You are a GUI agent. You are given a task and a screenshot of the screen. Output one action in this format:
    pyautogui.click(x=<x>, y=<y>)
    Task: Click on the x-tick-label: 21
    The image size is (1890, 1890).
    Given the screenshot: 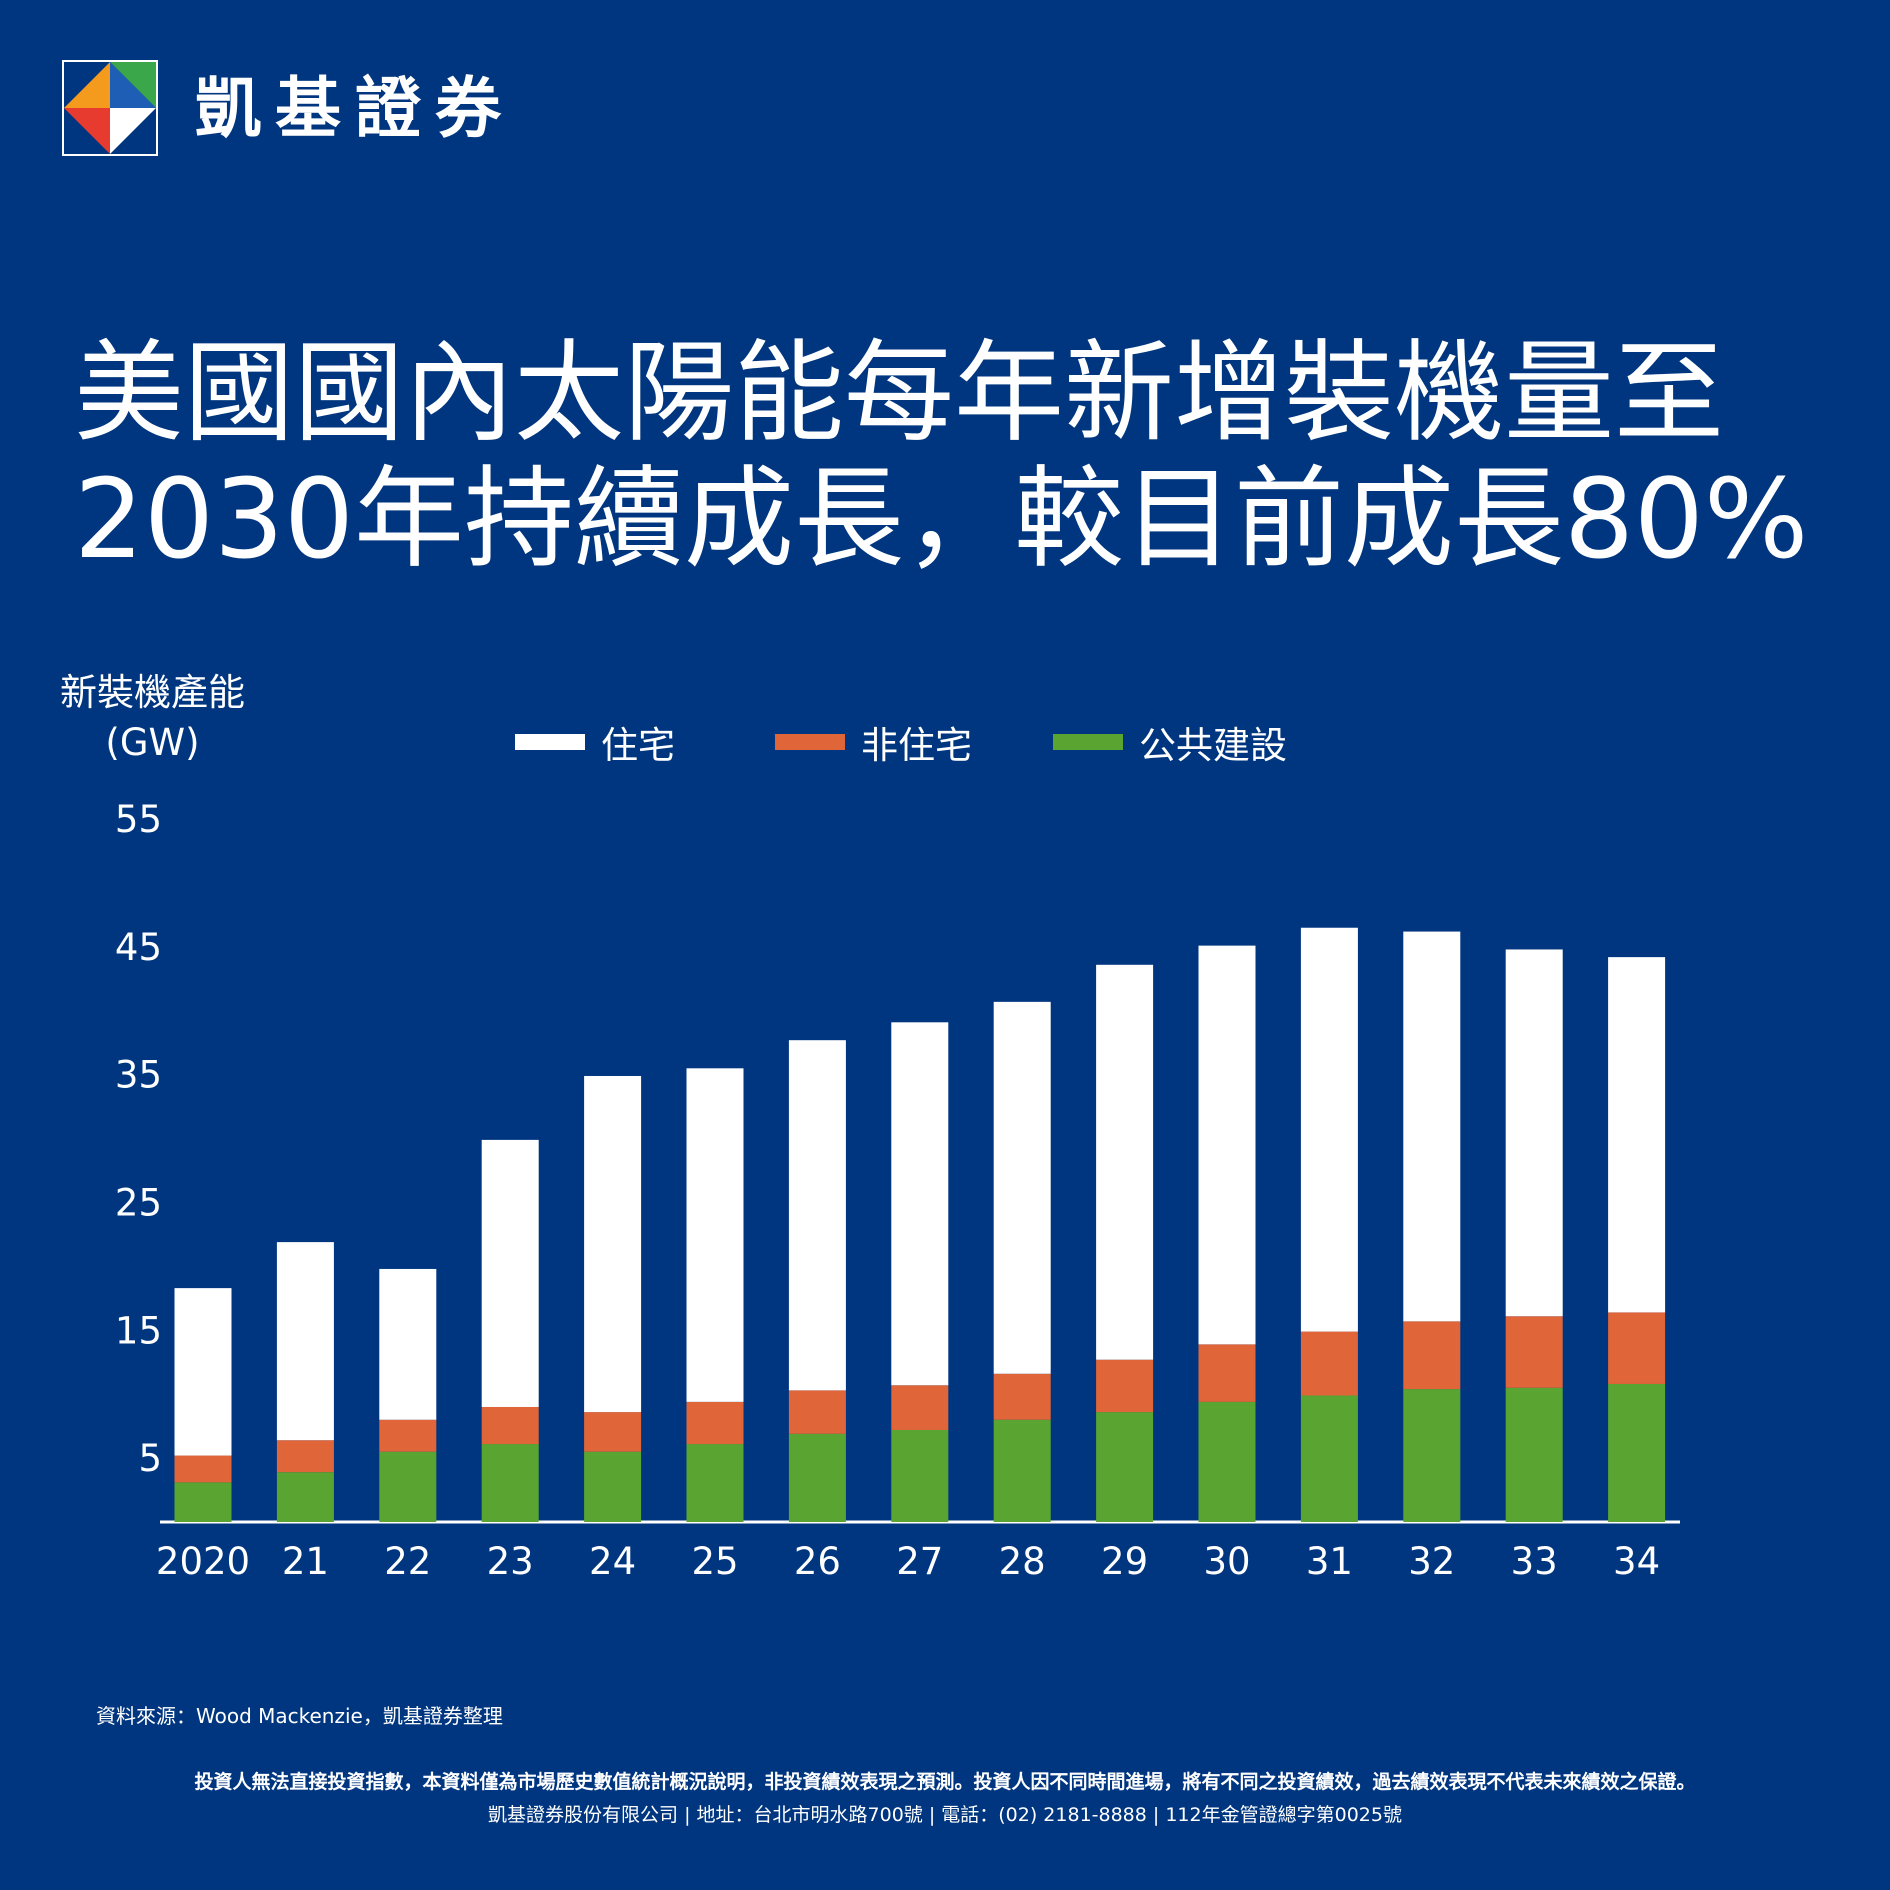 What is the action you would take?
    pyautogui.click(x=305, y=1561)
    